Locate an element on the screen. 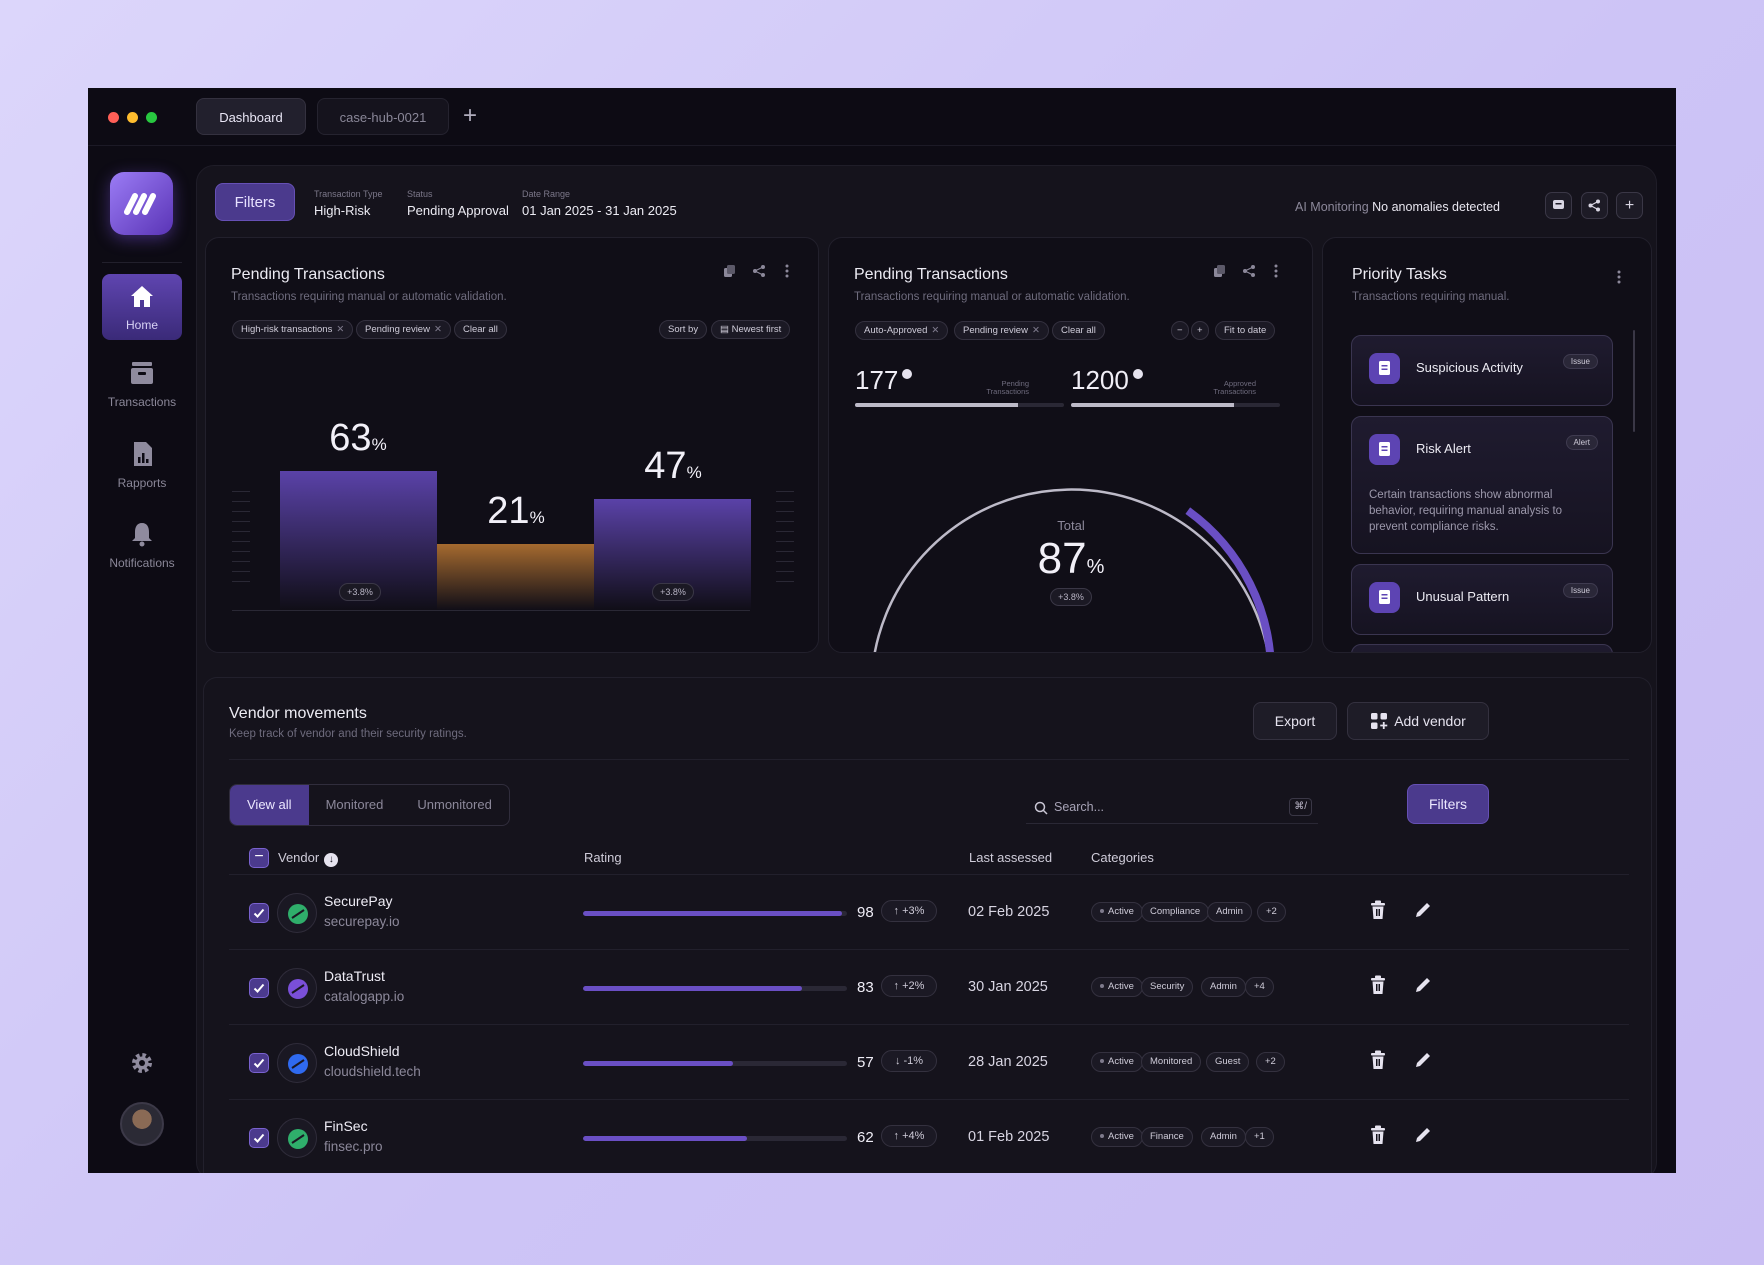 The image size is (1764, 1265). minimize-window-button is located at coordinates (132, 117).